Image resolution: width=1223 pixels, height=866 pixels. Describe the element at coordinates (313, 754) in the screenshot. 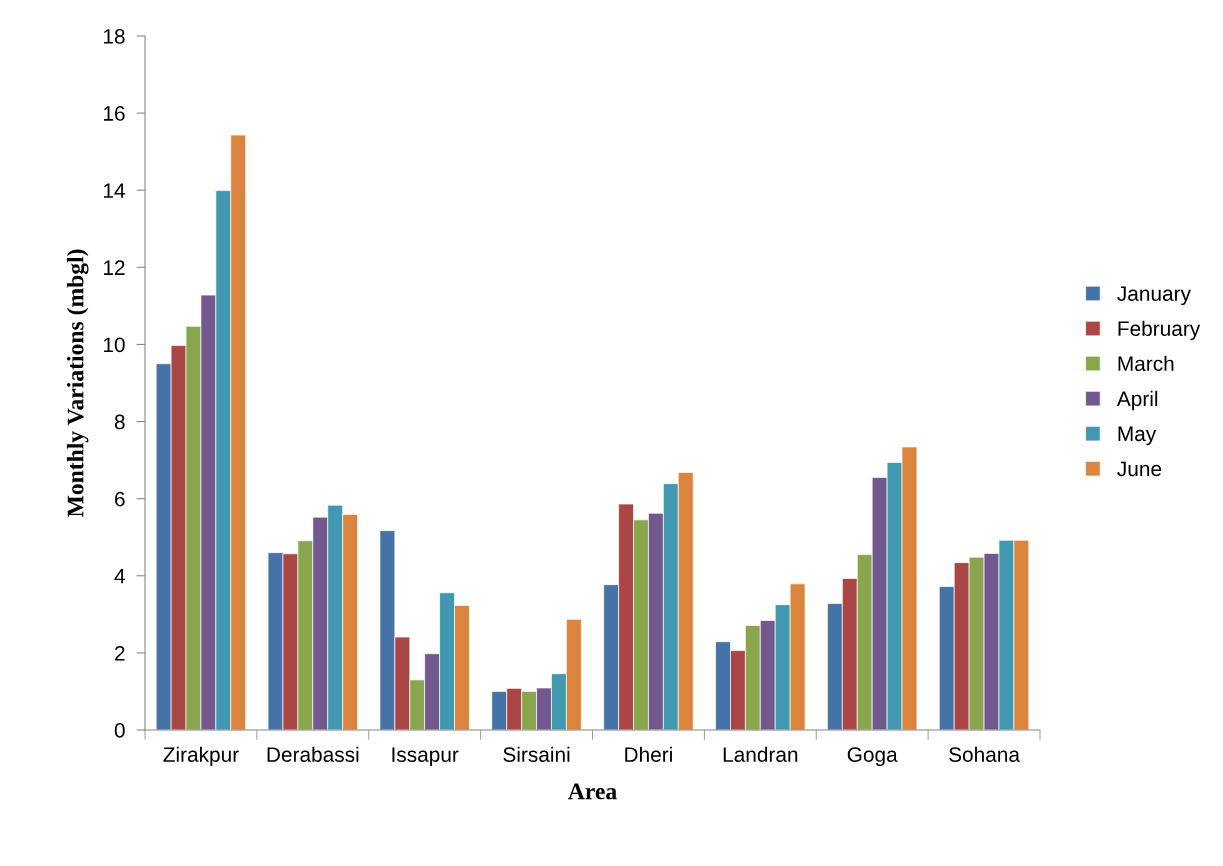

I see `x-tick-label: Derabassi` at that location.